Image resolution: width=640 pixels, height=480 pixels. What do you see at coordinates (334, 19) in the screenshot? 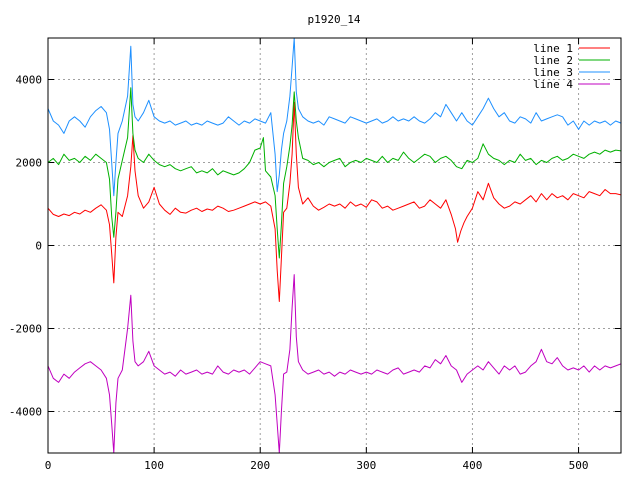
I see `chart-title: p1920_14` at bounding box center [334, 19].